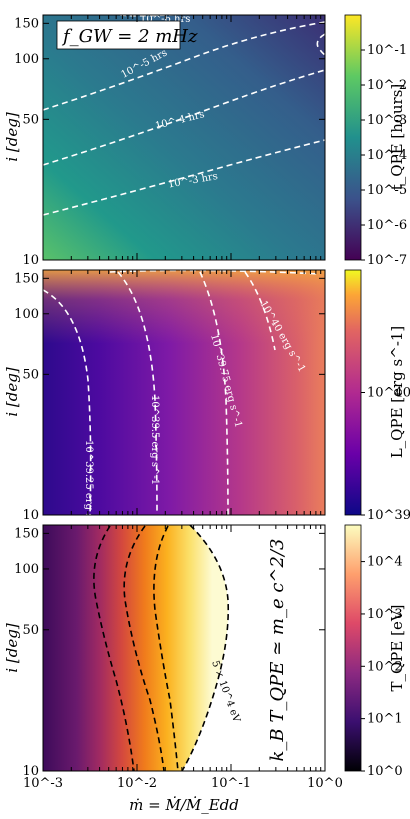 Image resolution: width=410 pixels, height=819 pixels. Describe the element at coordinates (129, 36) in the screenshot. I see `top-annotation: f_GW = 2 mHz` at that location.